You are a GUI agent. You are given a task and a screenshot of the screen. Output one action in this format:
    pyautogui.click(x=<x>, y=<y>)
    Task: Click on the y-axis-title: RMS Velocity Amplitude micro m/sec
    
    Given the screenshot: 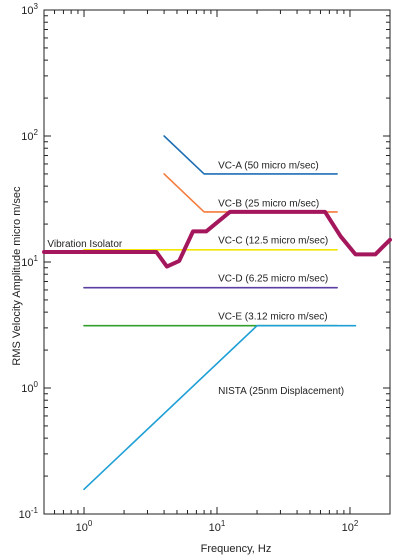 What is the action you would take?
    pyautogui.click(x=17, y=276)
    